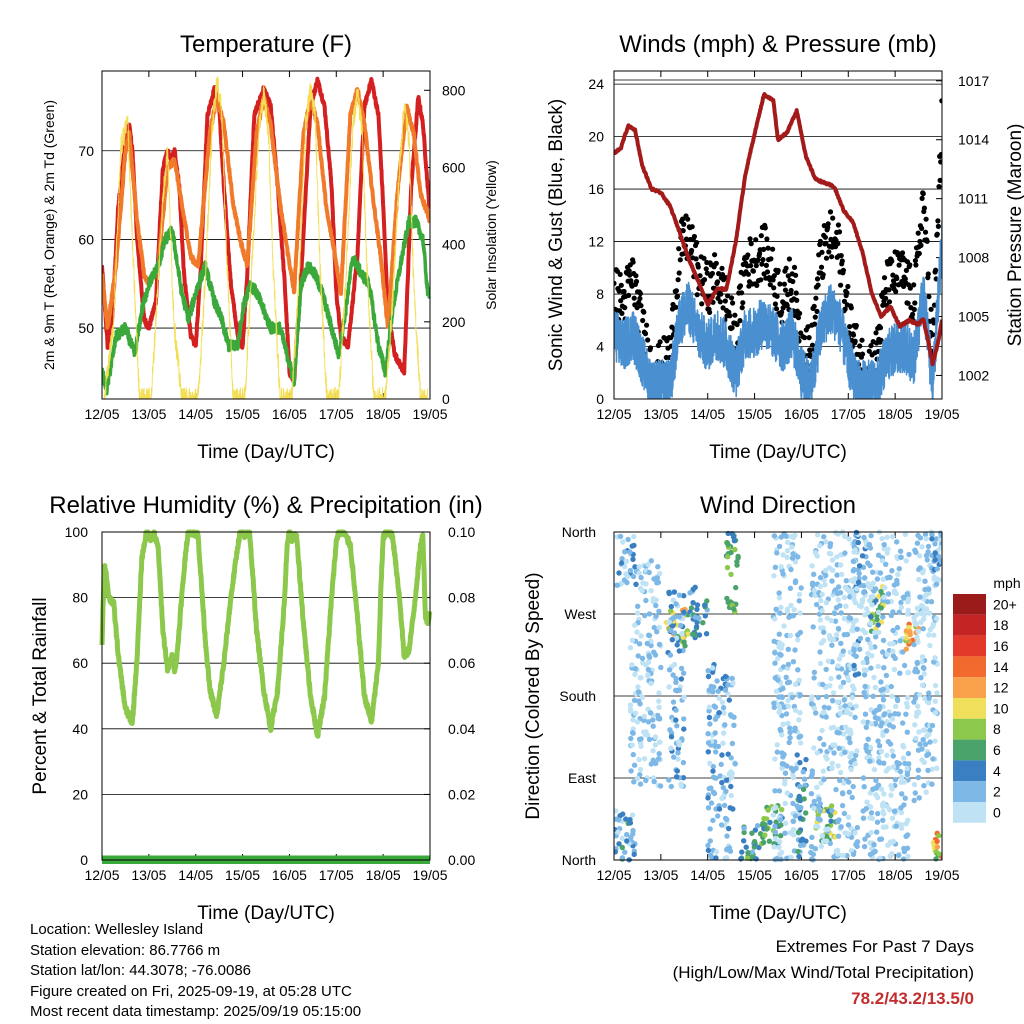 The width and height of the screenshot is (1024, 1024). Describe the element at coordinates (266, 235) in the screenshot. I see `plot-frame` at that location.